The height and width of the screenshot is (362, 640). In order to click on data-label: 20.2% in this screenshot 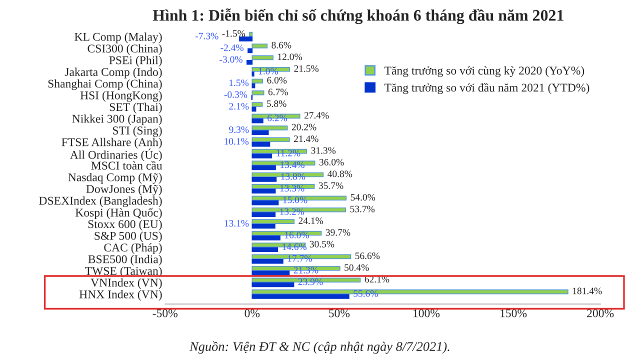, I will do `click(304, 127)`.